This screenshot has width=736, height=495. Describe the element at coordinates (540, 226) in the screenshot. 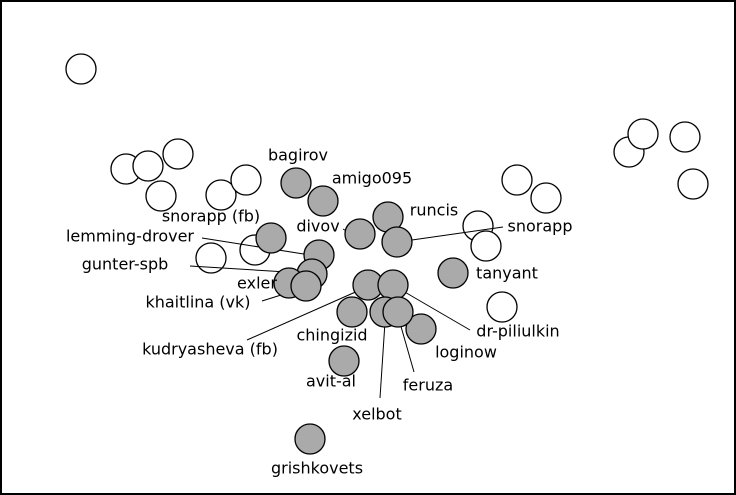

I see `node-label: snorapp` at that location.